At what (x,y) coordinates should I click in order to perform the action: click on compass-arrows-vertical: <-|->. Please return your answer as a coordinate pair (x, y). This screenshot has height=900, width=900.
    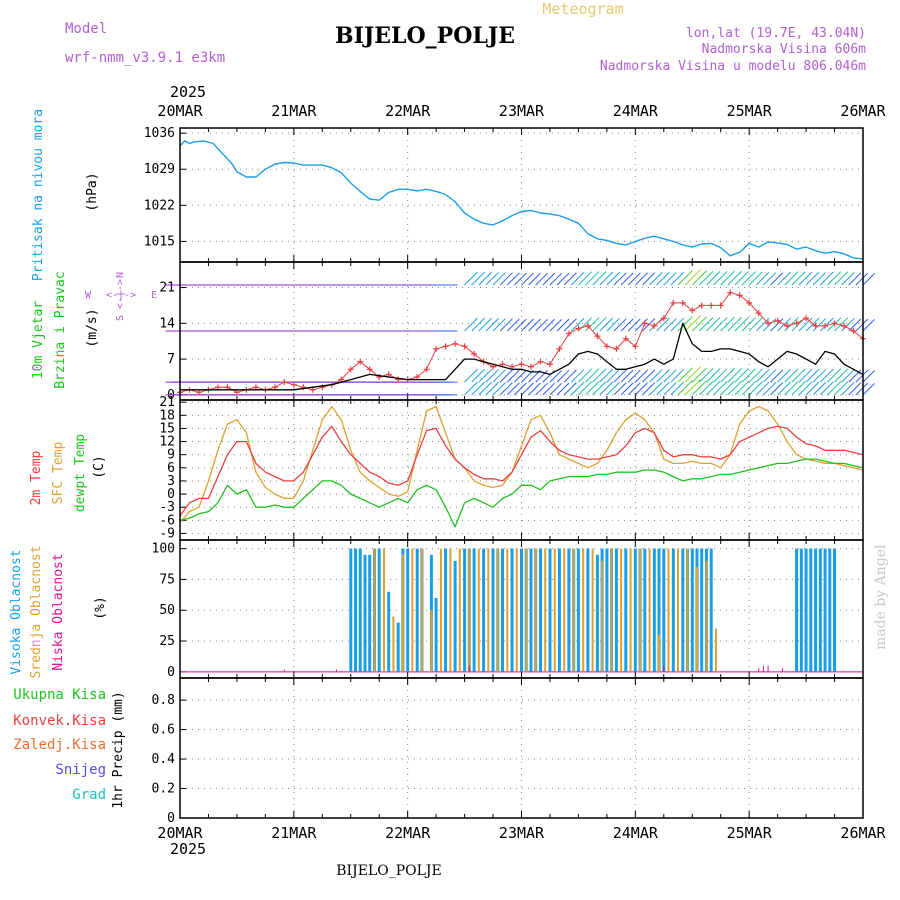
    Looking at the image, I should click on (120, 294).